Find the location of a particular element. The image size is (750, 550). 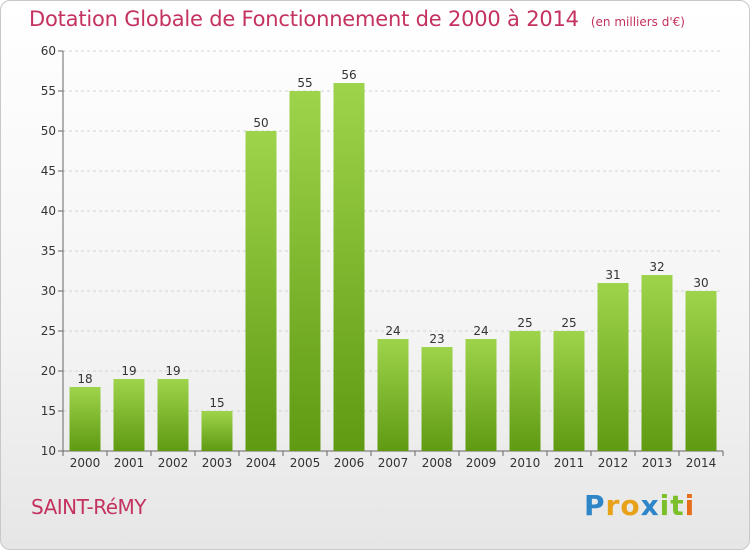

x-tick-label-2008: 2008 is located at coordinates (437, 463).